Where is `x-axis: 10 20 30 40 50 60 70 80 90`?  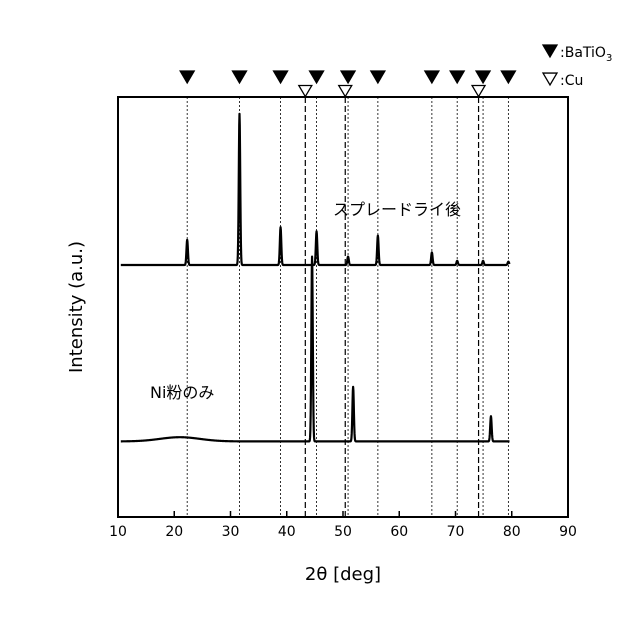 x-axis: 10 20 30 40 50 60 70 80 90 is located at coordinates (343, 525).